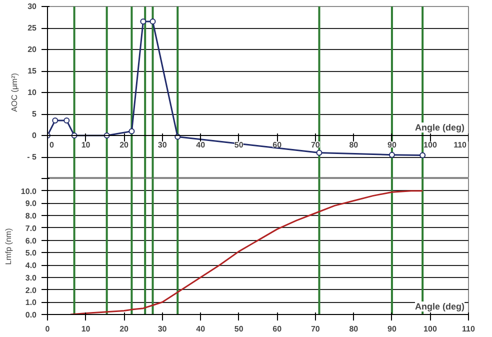 The image size is (492, 337). What do you see at coordinates (29, 191) in the screenshot?
I see `y-tick-label: 10.0` at bounding box center [29, 191].